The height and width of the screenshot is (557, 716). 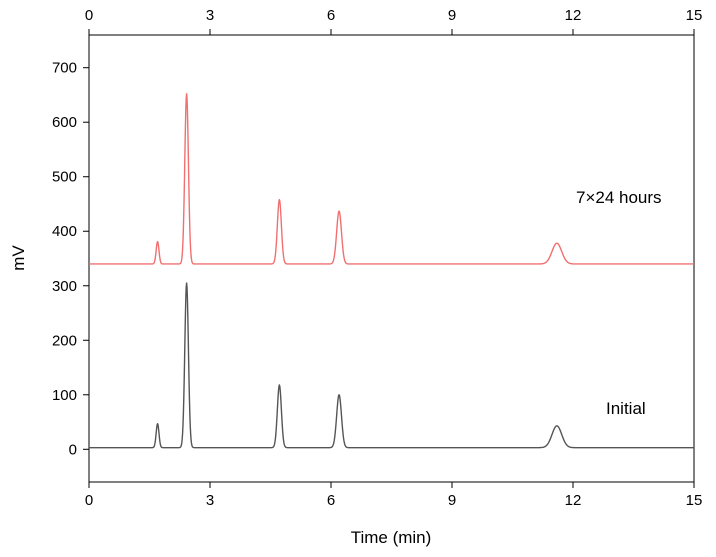 I want to click on x-tick-label-top: 6, so click(x=331, y=15).